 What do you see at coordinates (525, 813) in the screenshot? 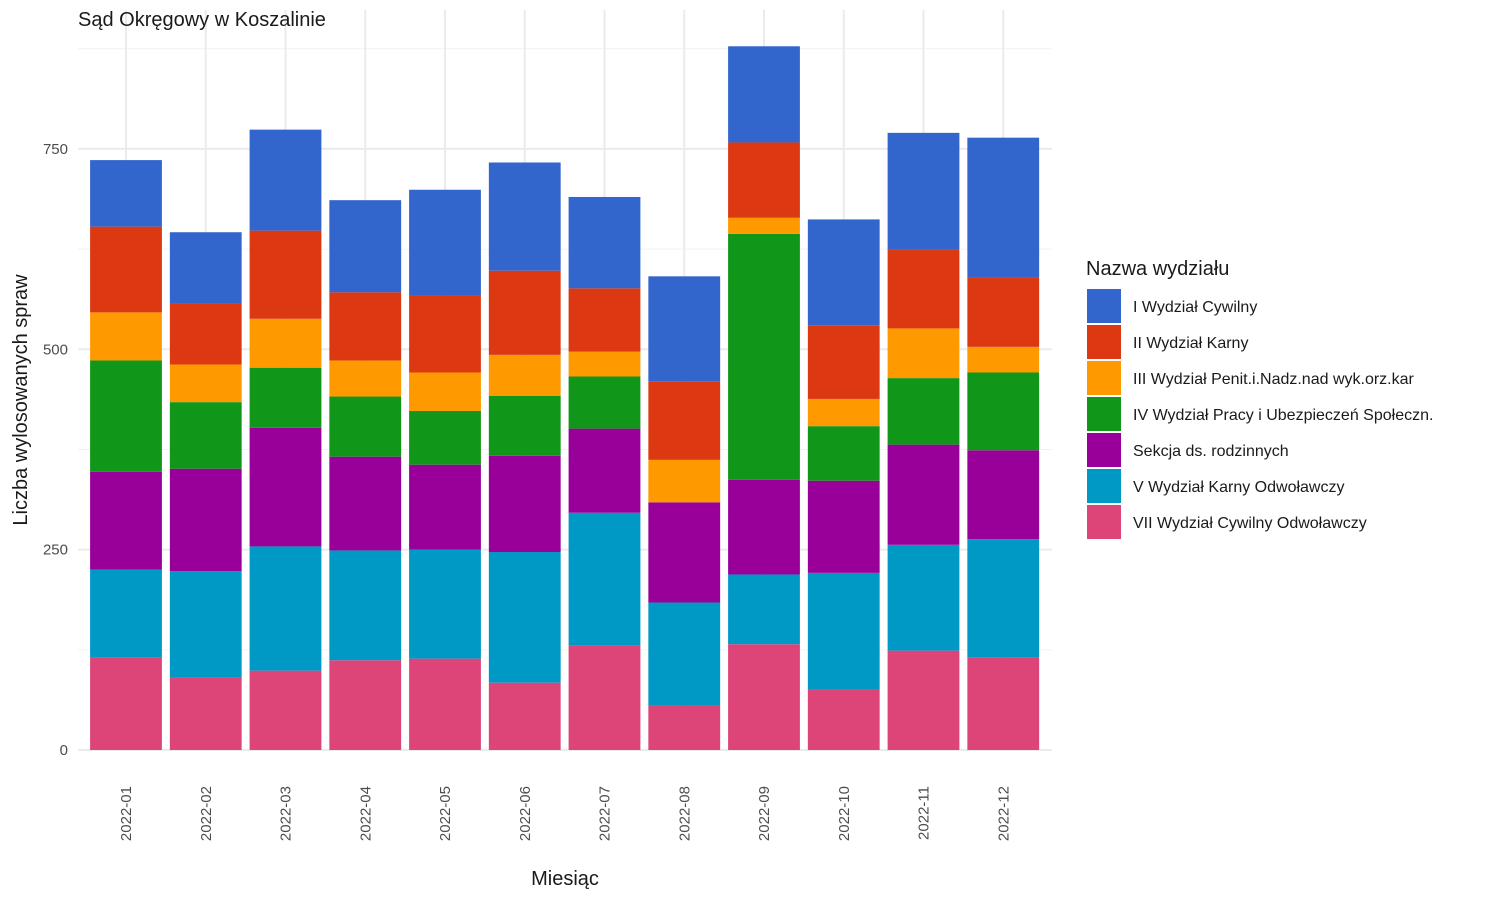
I see `x-tick-label: 2022-06` at bounding box center [525, 813].